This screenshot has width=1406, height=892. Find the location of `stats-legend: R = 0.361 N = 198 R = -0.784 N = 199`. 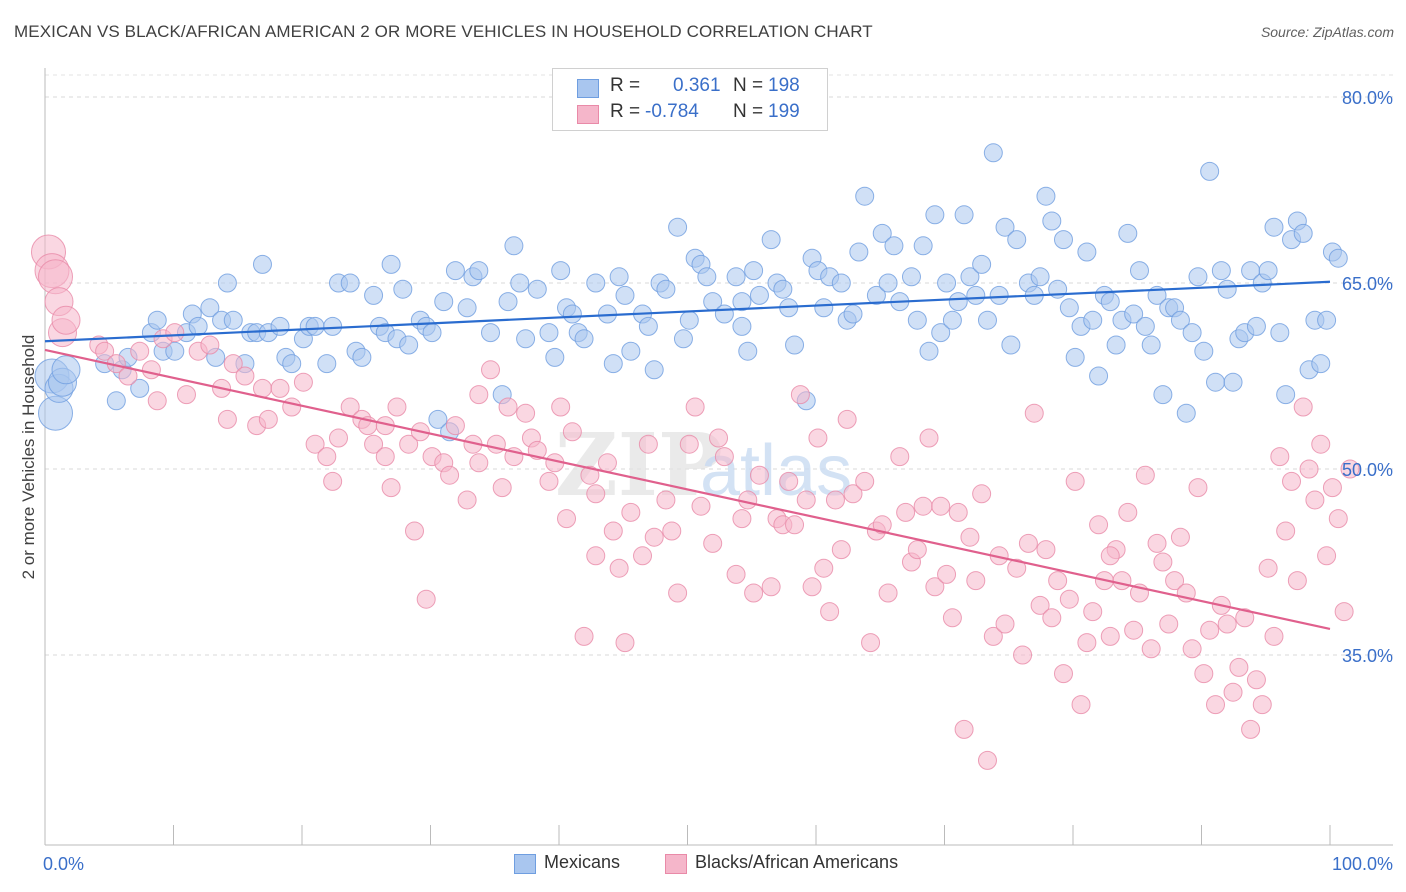

stats-legend: R = 0.361 N = 198 R = -0.784 N = 199 is located at coordinates (690, 99).